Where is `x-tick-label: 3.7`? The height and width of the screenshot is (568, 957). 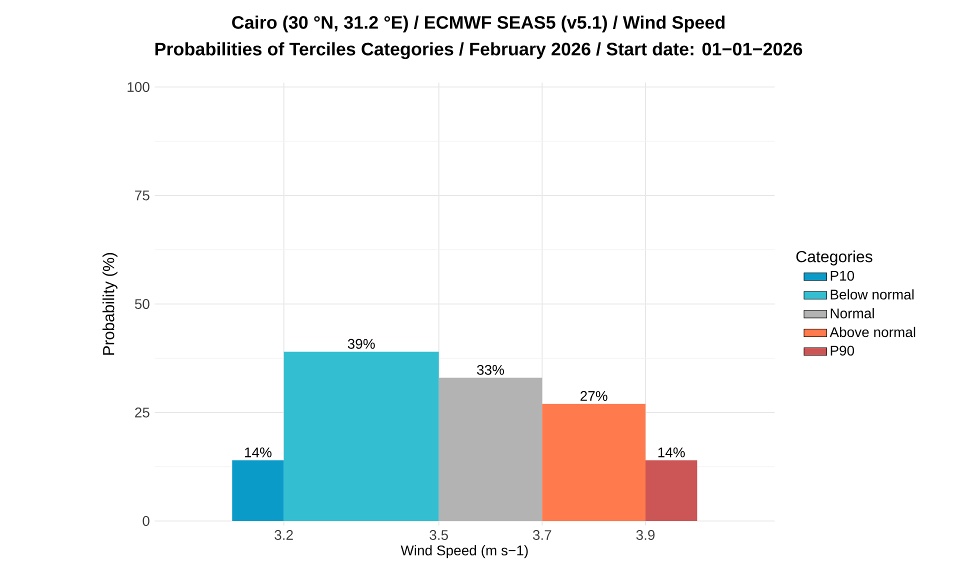 x-tick-label: 3.7 is located at coordinates (542, 535).